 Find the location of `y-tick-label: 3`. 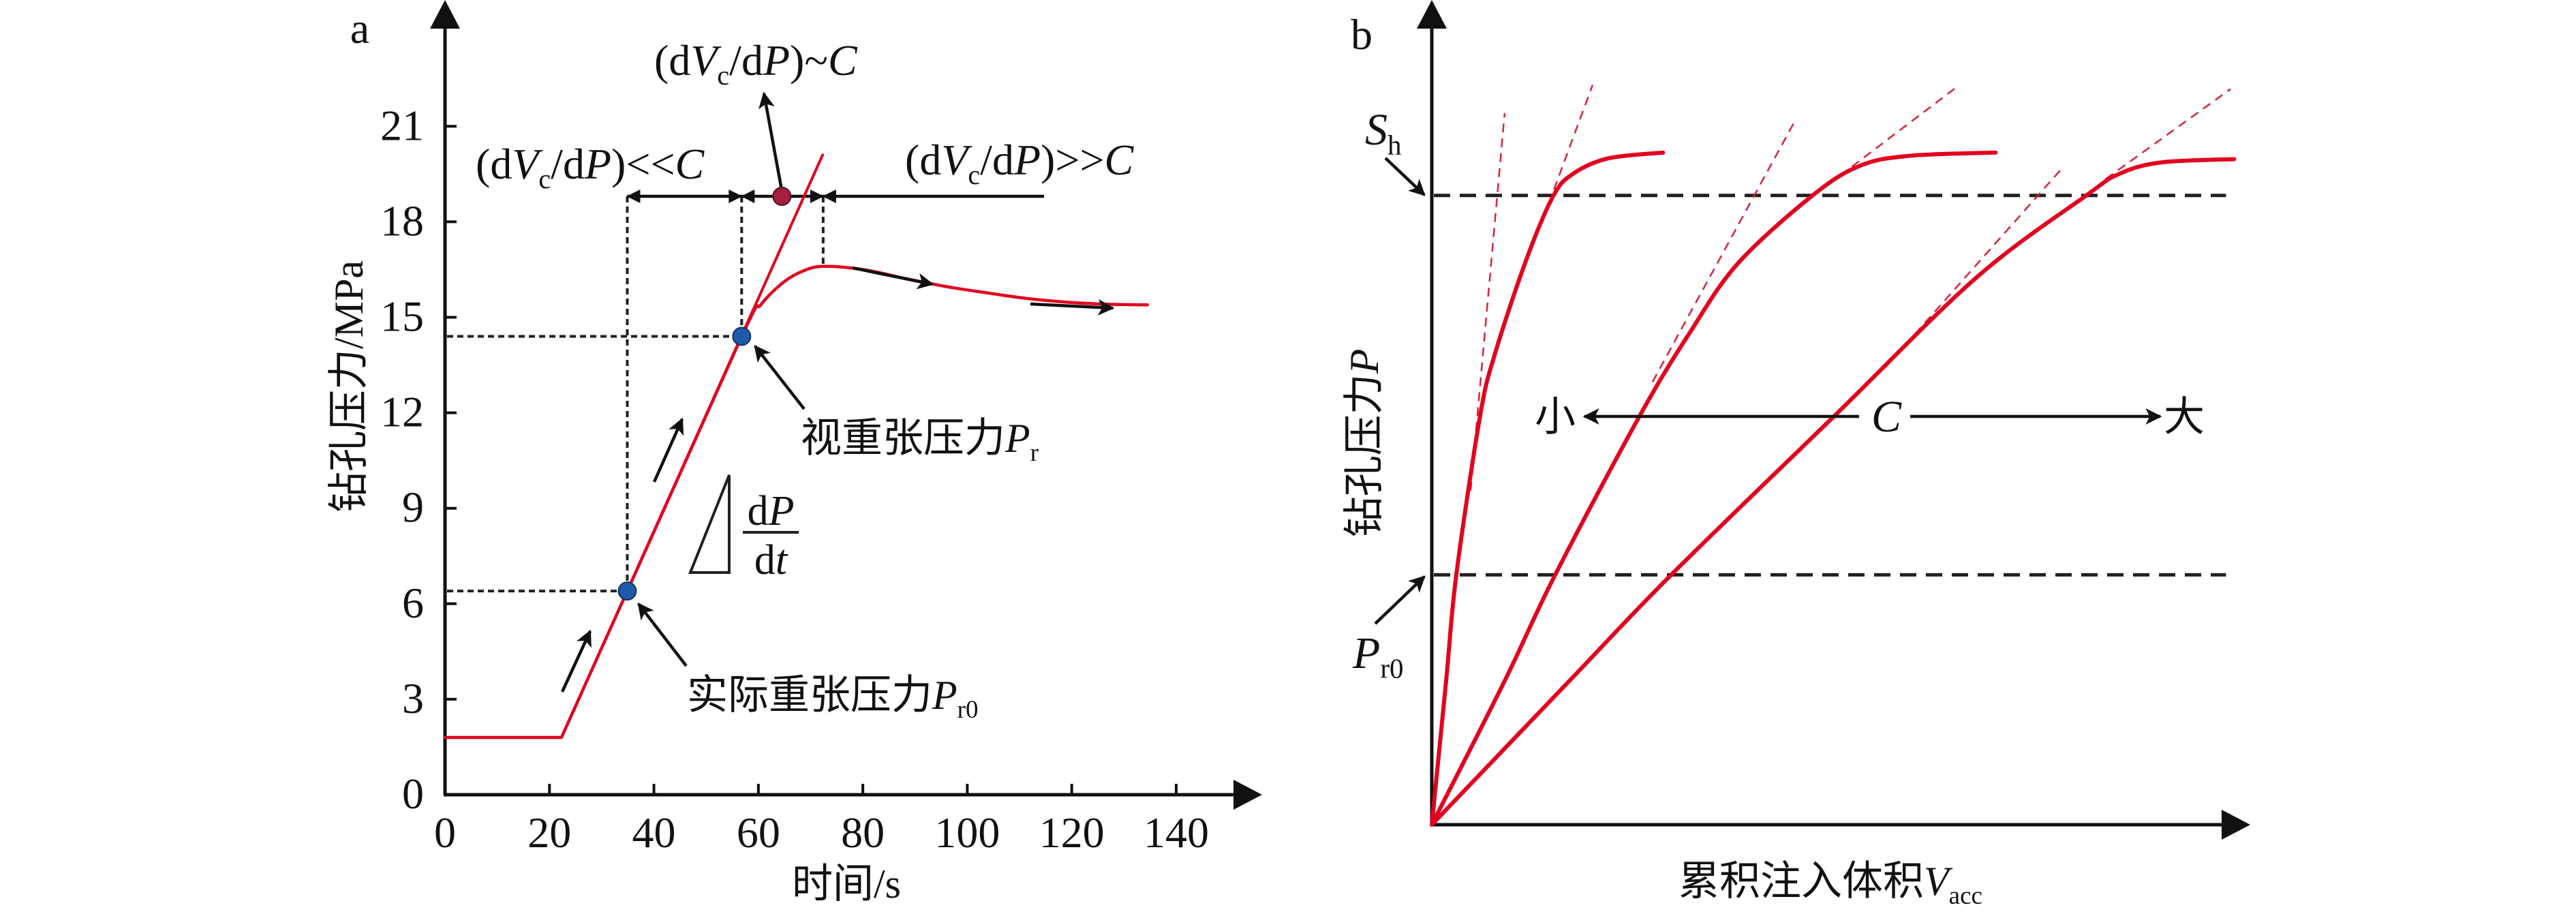

y-tick-label: 3 is located at coordinates (413, 698).